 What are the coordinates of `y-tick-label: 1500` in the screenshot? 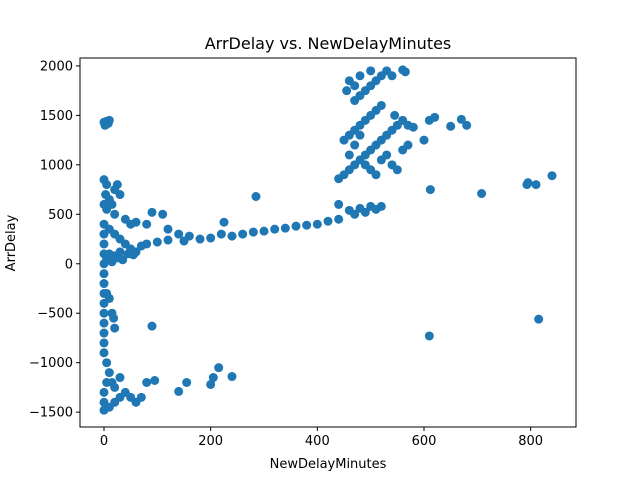 It's located at (56, 116).